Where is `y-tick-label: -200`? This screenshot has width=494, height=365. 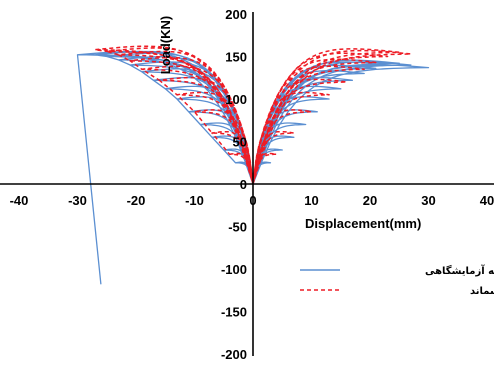
y-tick-label: -200 is located at coordinates (234, 354).